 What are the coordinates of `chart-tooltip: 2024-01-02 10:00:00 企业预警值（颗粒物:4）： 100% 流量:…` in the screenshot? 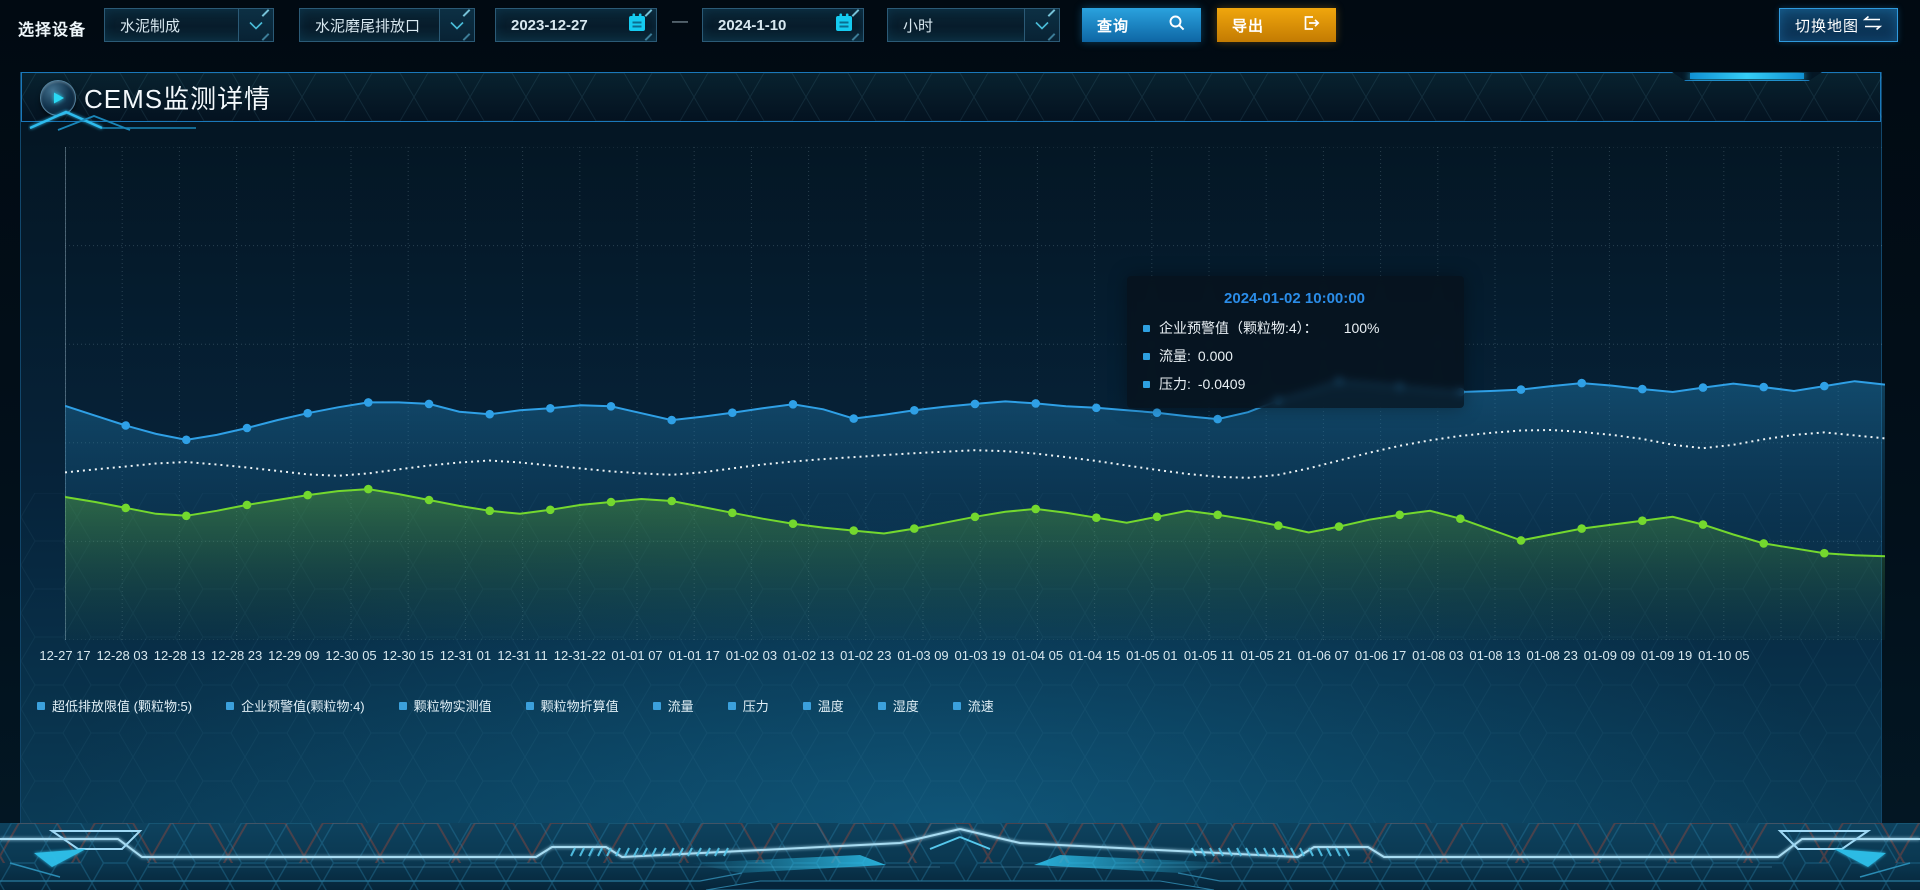 It's located at (1295, 342).